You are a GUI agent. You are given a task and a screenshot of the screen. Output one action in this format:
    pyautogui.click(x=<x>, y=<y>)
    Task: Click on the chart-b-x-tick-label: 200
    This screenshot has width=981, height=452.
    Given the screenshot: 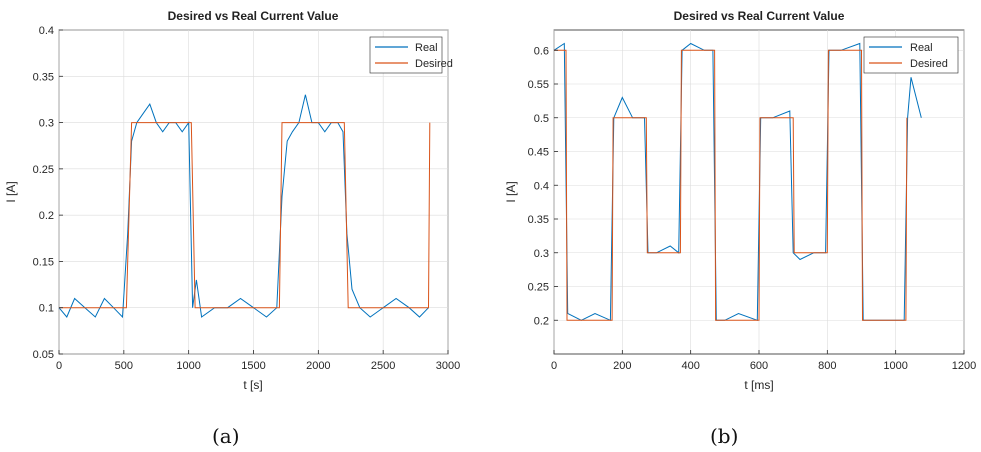 What is the action you would take?
    pyautogui.click(x=622, y=366)
    